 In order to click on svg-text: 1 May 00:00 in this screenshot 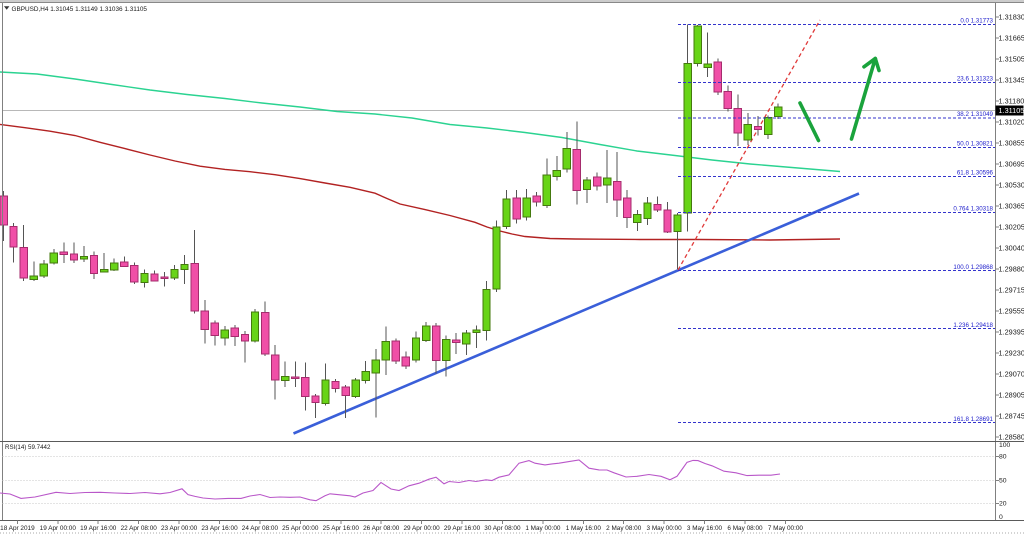, I will do `click(543, 528)`.